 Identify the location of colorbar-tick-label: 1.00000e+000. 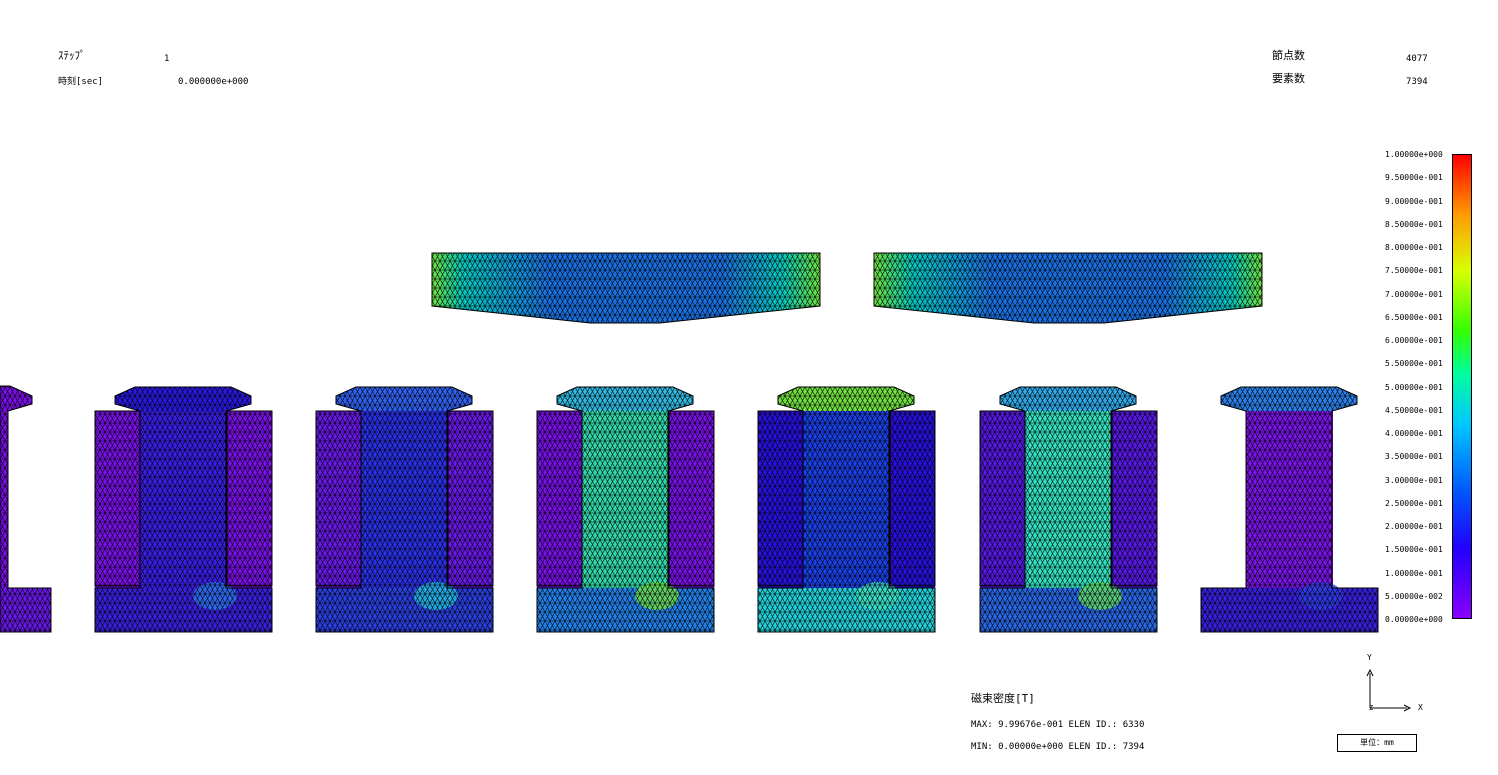
(1414, 154).